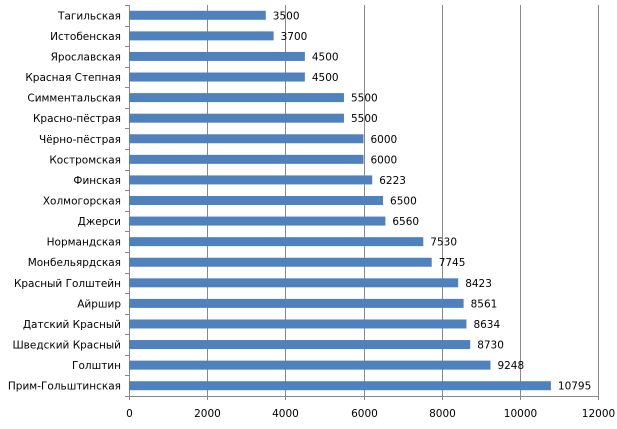  I want to click on data-label: 7745, so click(452, 263).